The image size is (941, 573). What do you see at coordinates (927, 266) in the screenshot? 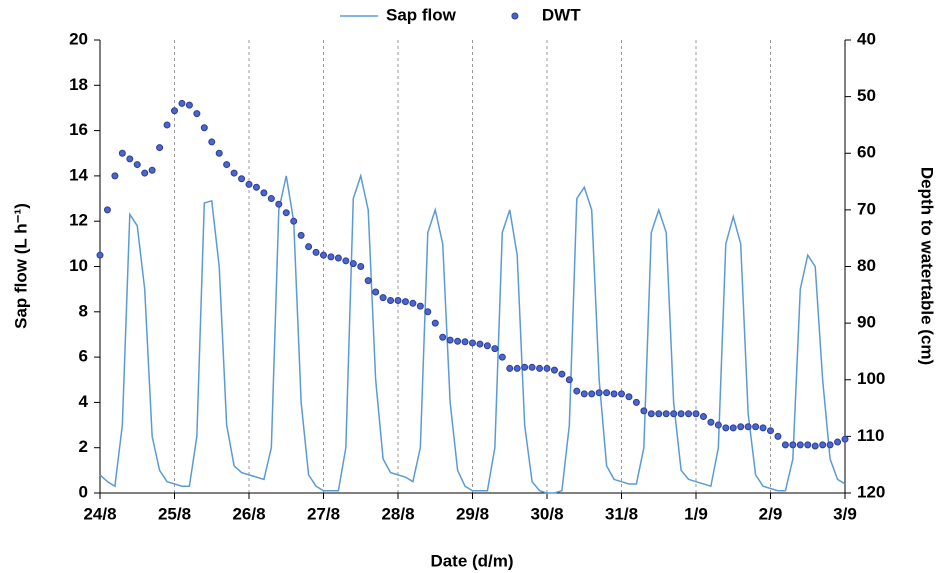
I see `y2-axis-label: Depth to watertable (cm)` at bounding box center [927, 266].